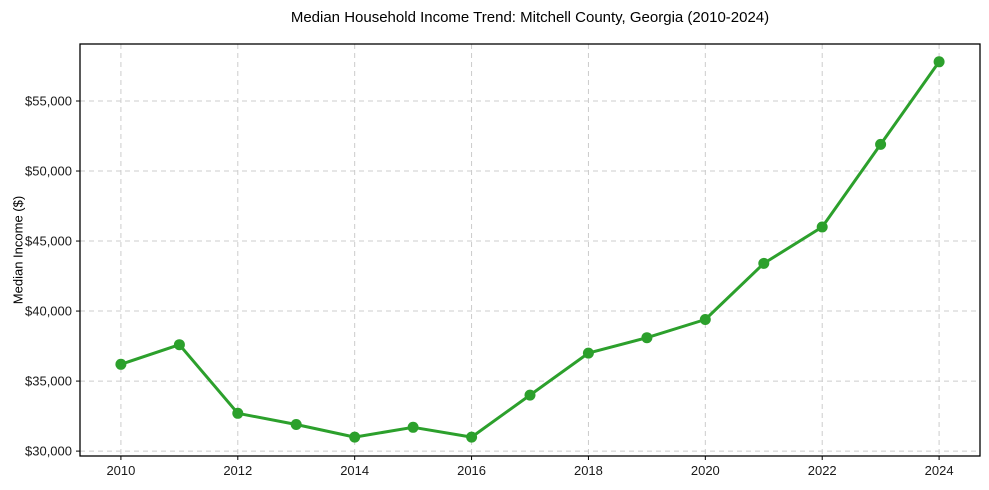  What do you see at coordinates (881, 144) in the screenshot?
I see `data-point-2023` at bounding box center [881, 144].